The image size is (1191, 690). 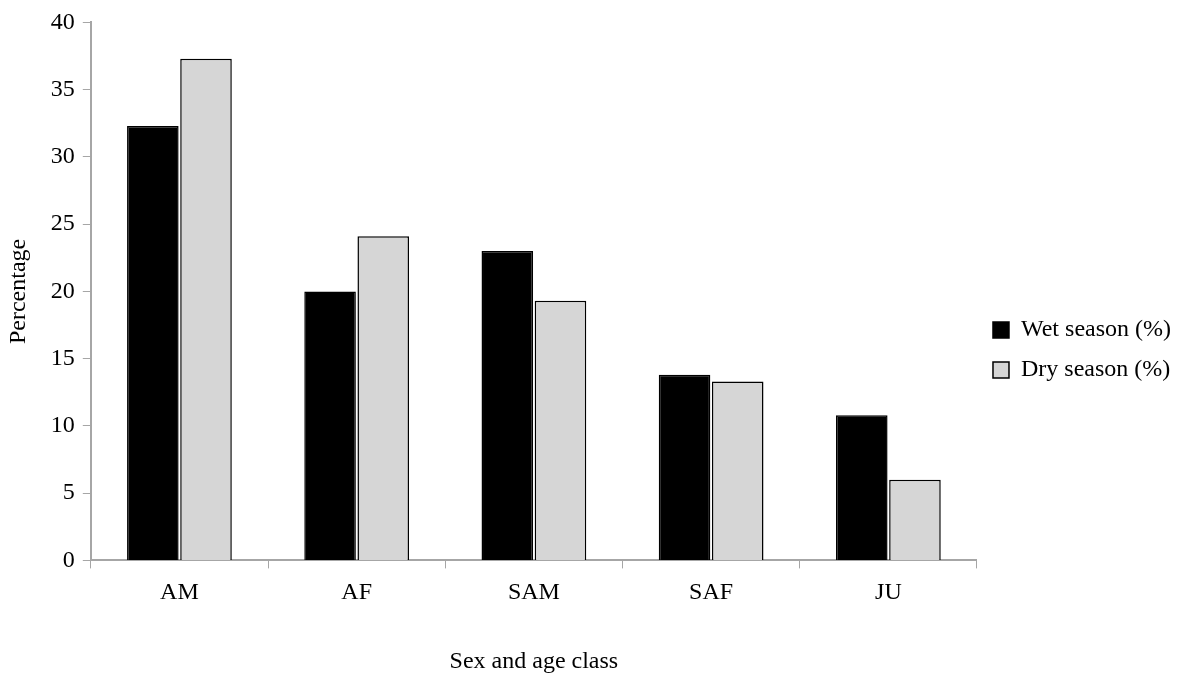 What do you see at coordinates (179, 591) in the screenshot?
I see `x-tick-label: AM` at bounding box center [179, 591].